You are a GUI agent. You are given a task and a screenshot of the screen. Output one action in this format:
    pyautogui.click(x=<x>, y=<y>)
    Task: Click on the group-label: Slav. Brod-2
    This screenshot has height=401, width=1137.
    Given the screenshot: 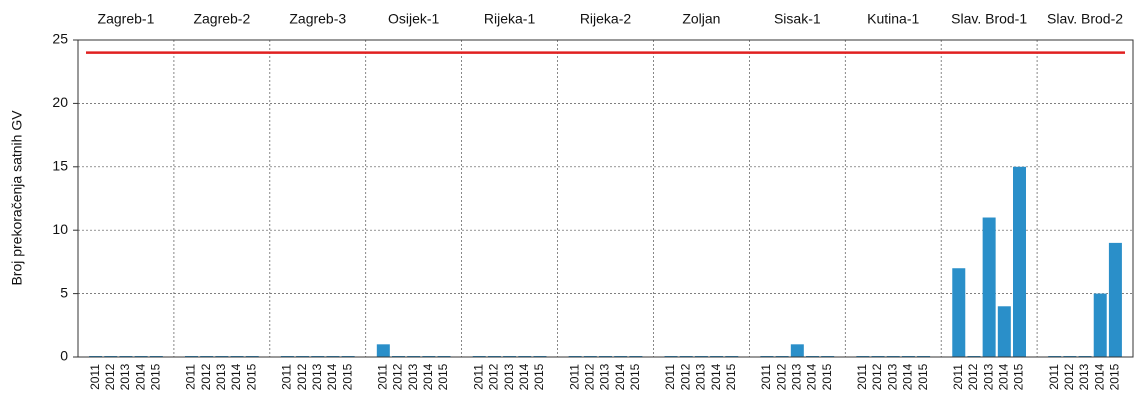 What is the action you would take?
    pyautogui.click(x=1085, y=19)
    